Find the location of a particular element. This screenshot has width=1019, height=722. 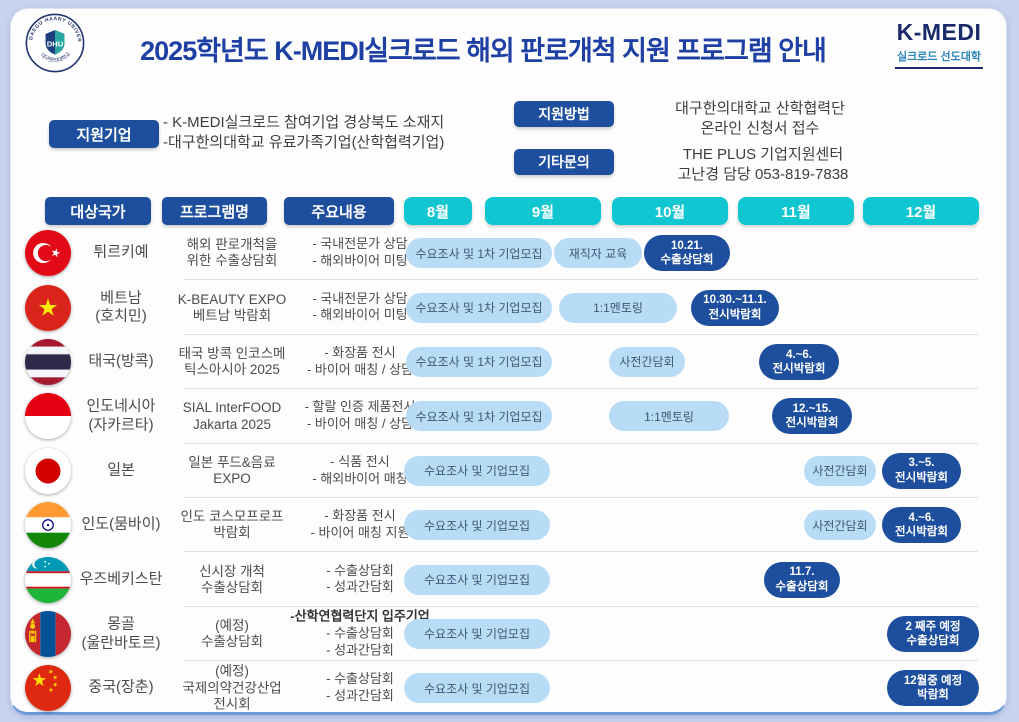

schedule-event: 11.7. 수출상담회 is located at coordinates (802, 579).